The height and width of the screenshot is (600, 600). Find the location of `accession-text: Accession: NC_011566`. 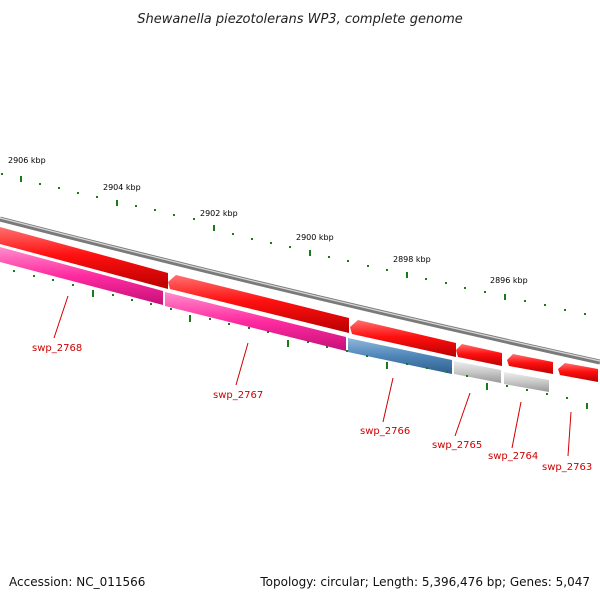

accession-text: Accession: NC_011566 is located at coordinates (77, 582).